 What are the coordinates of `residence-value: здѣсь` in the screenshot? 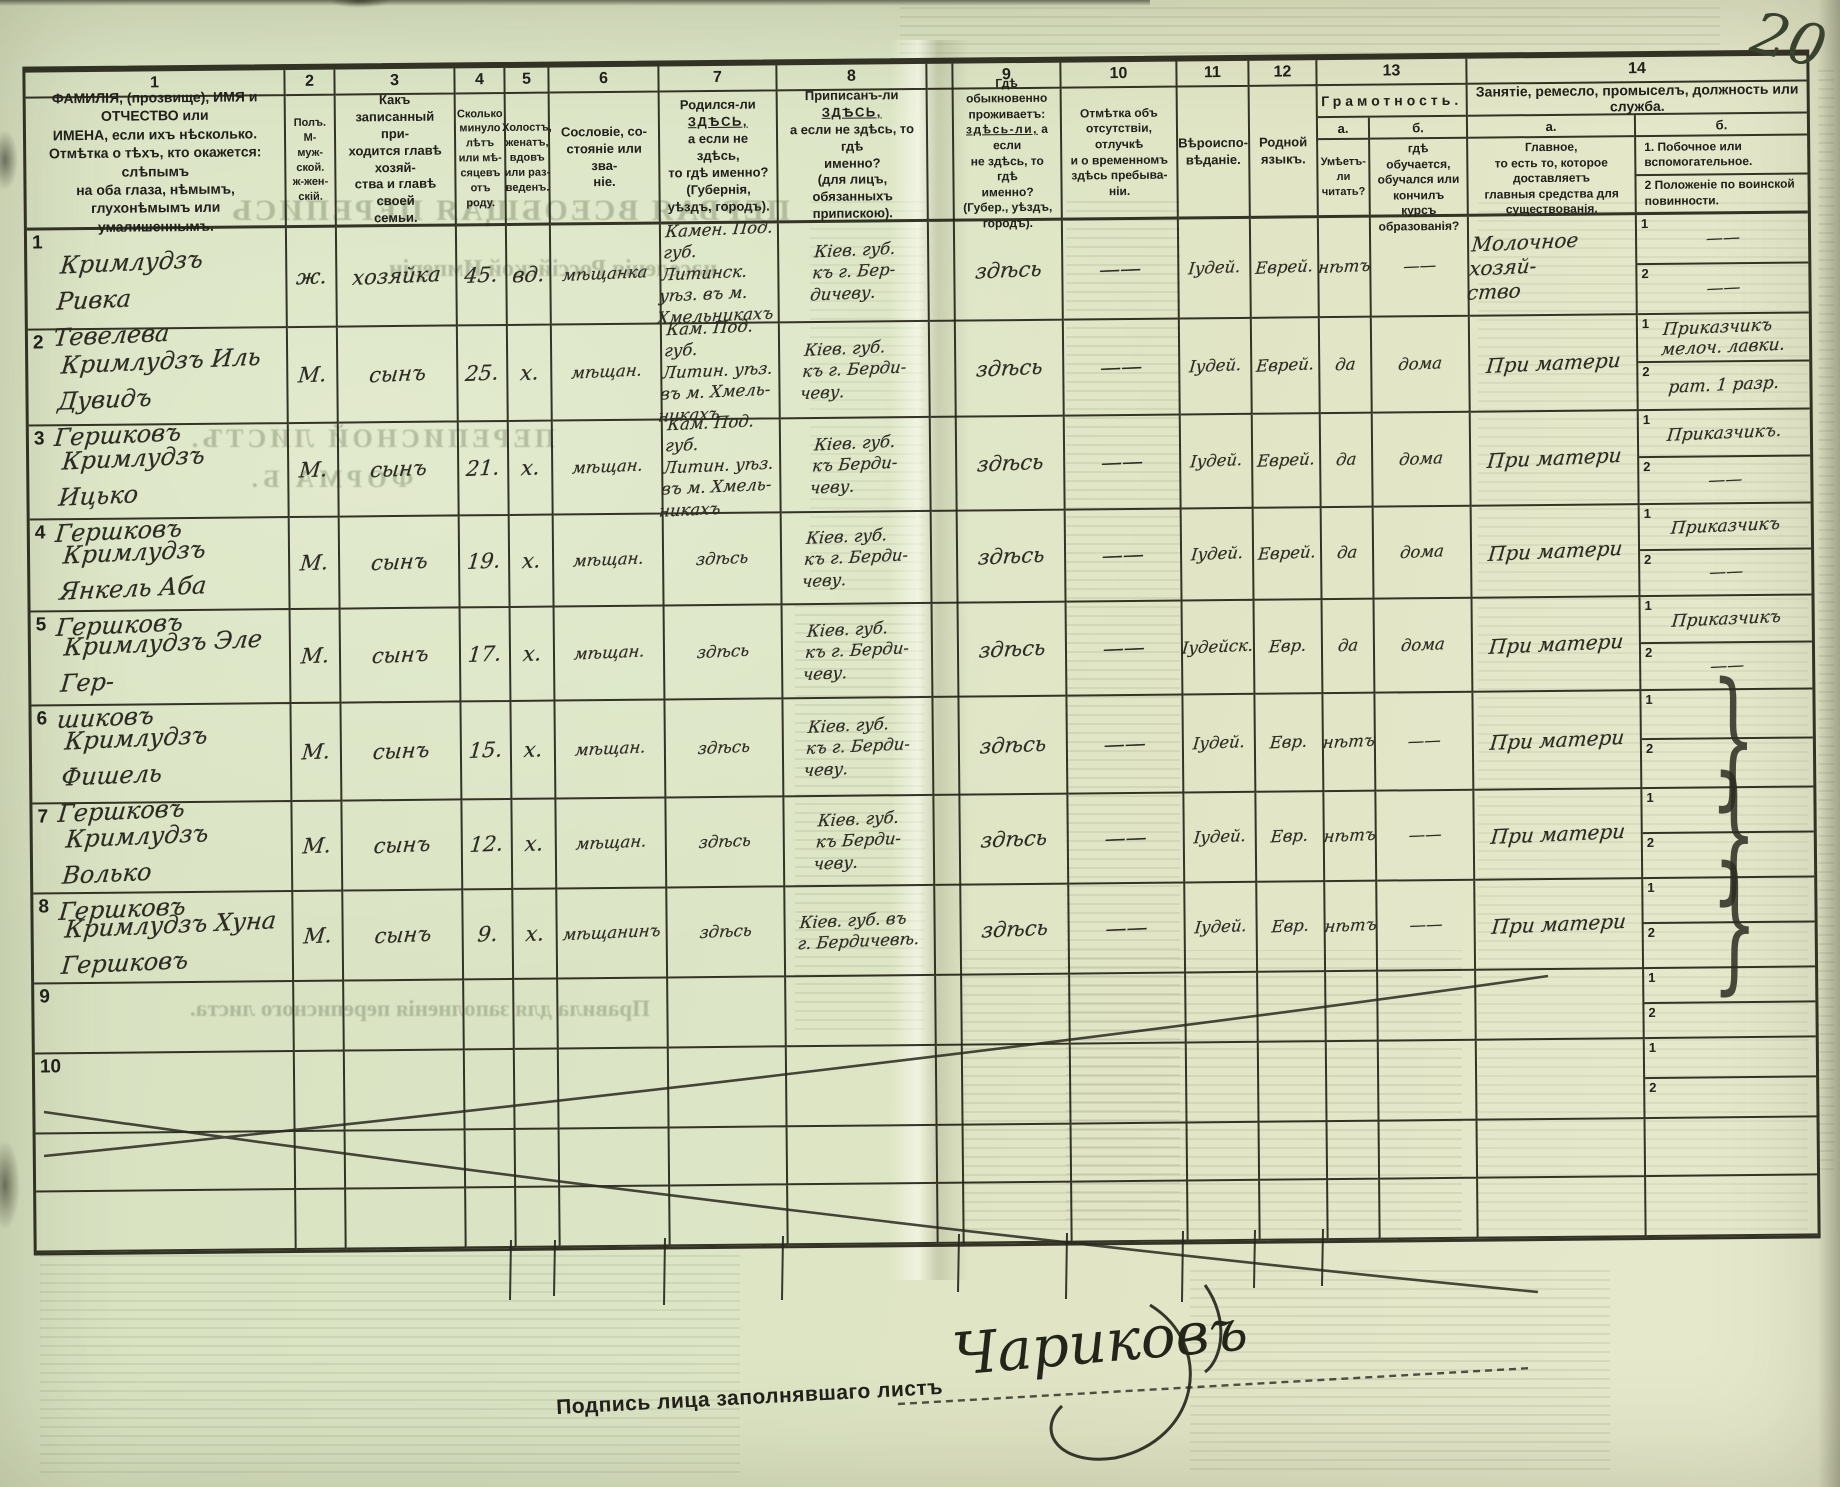 It's located at (1013, 745).